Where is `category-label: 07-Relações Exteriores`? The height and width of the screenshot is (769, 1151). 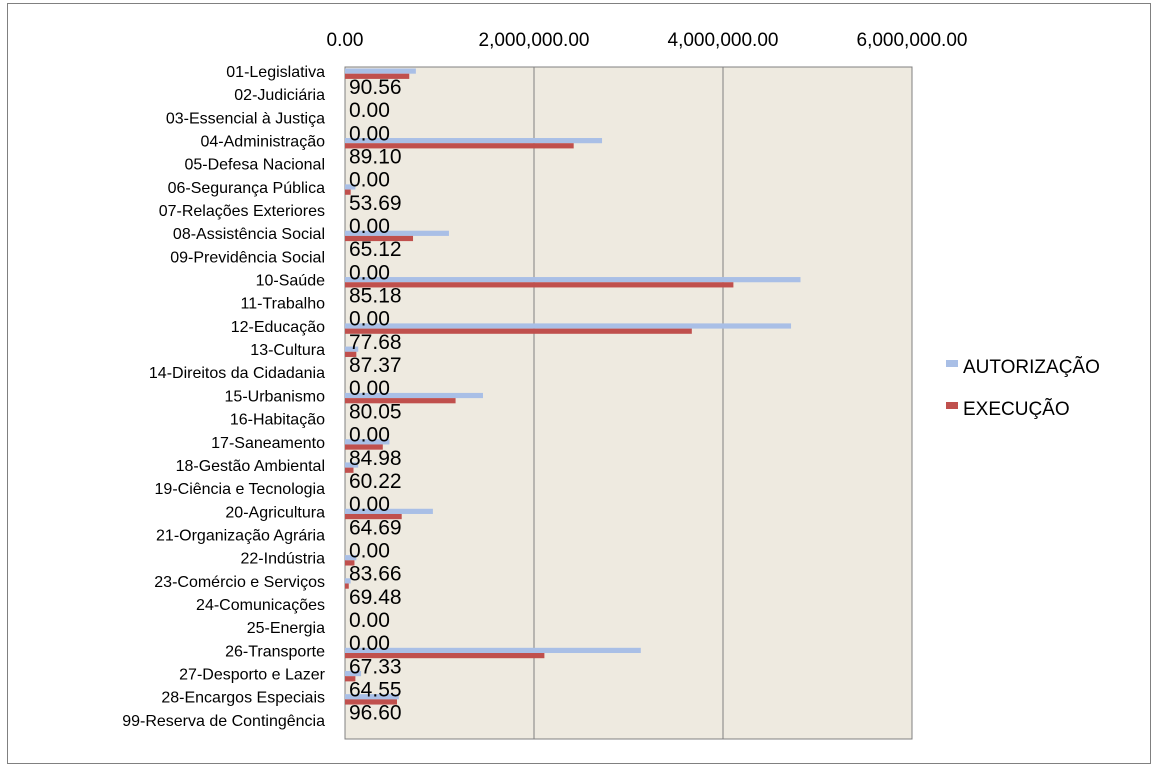
category-label: 07-Relações Exteriores is located at coordinates (242, 211).